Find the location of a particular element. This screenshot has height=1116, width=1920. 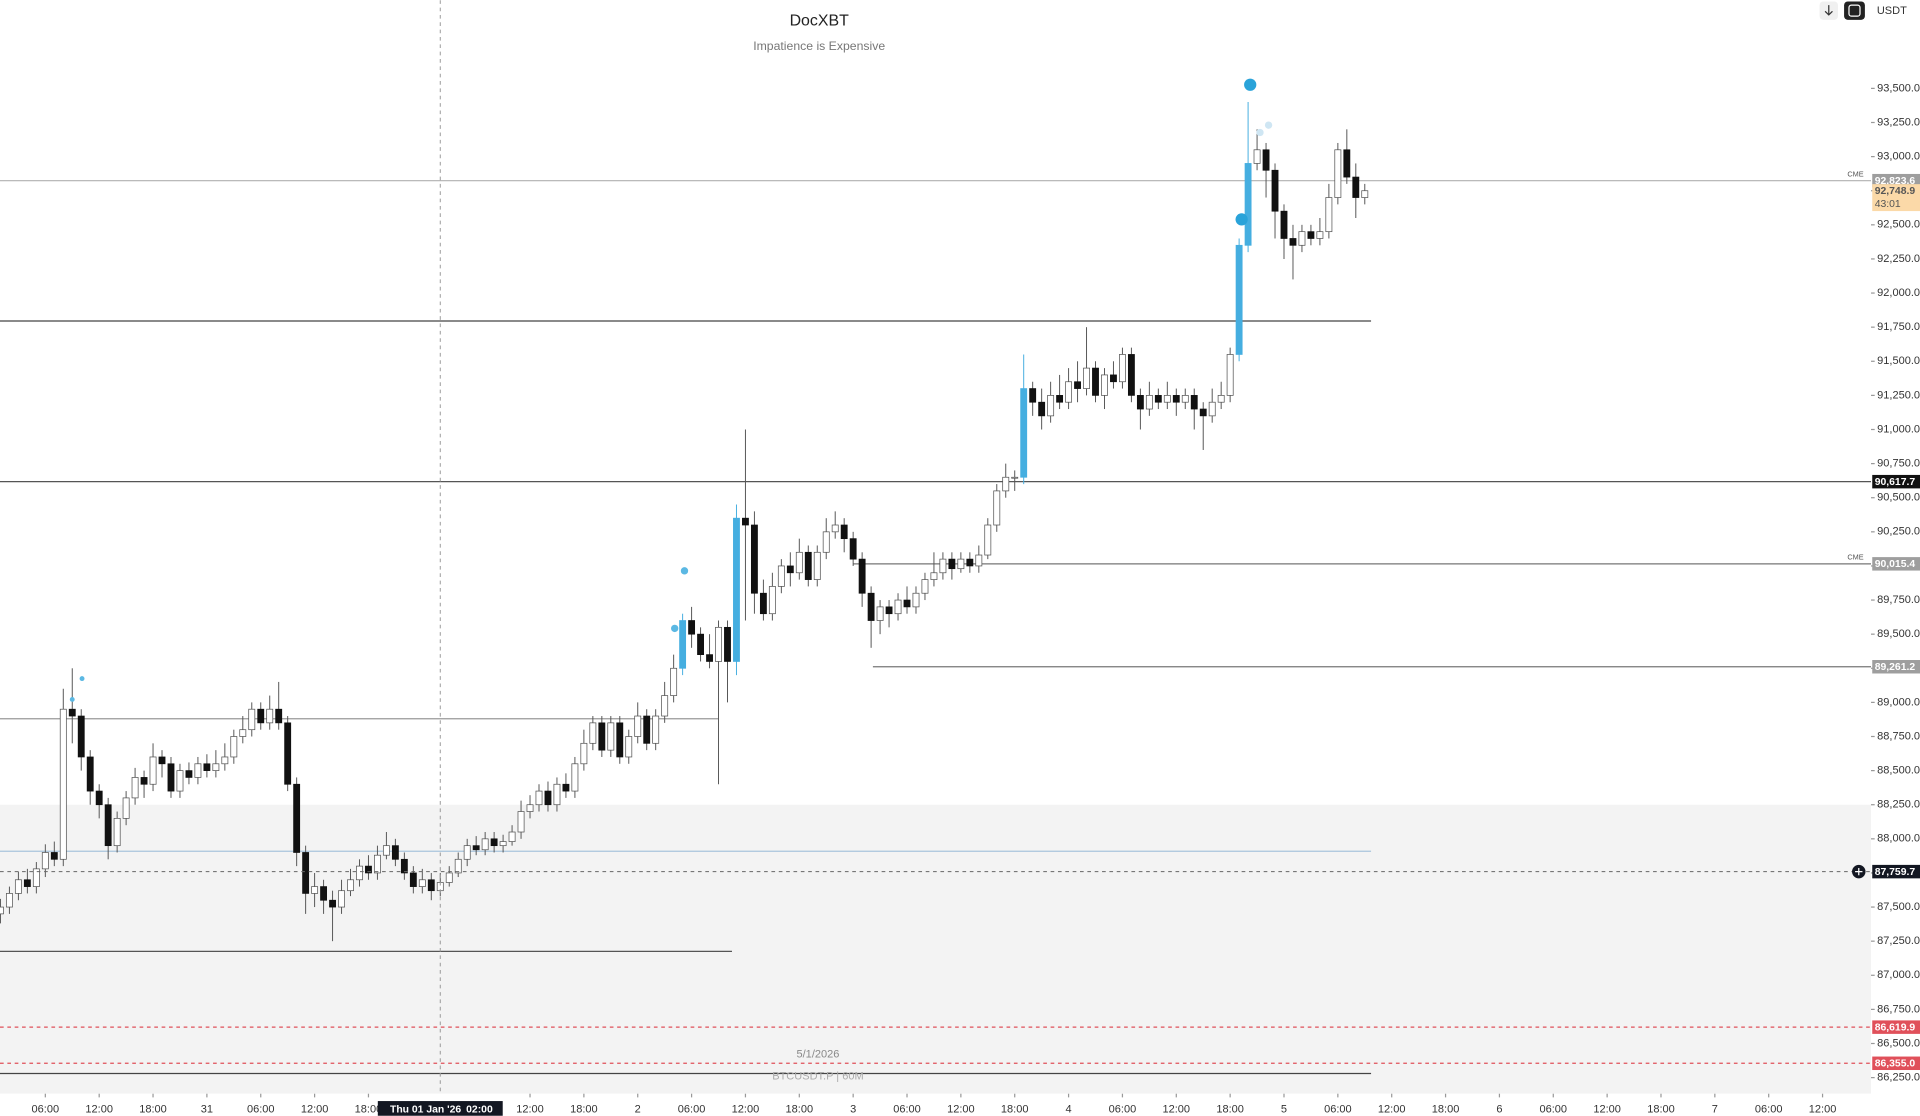

y-tick-label: 92,500.0 is located at coordinates (1898, 225).